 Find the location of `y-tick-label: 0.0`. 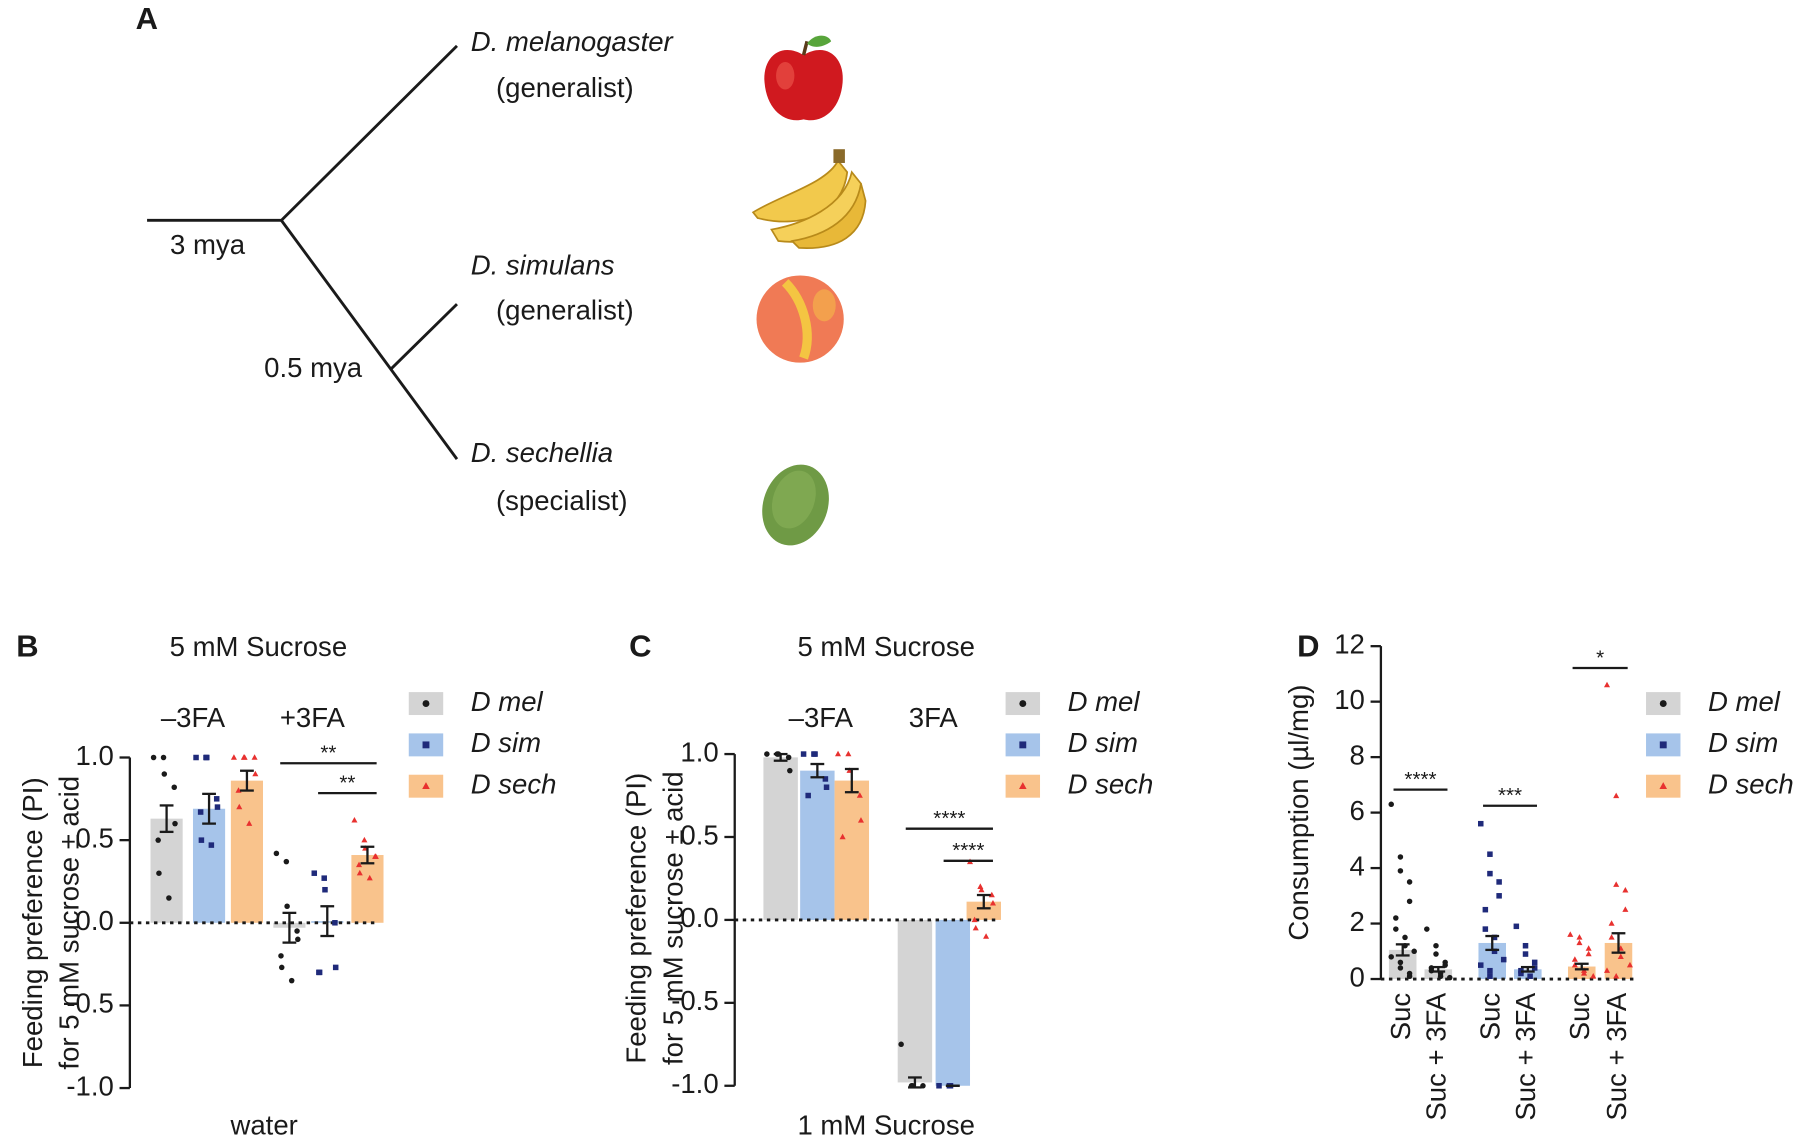

y-tick-label: 0.0 is located at coordinates (95, 920).